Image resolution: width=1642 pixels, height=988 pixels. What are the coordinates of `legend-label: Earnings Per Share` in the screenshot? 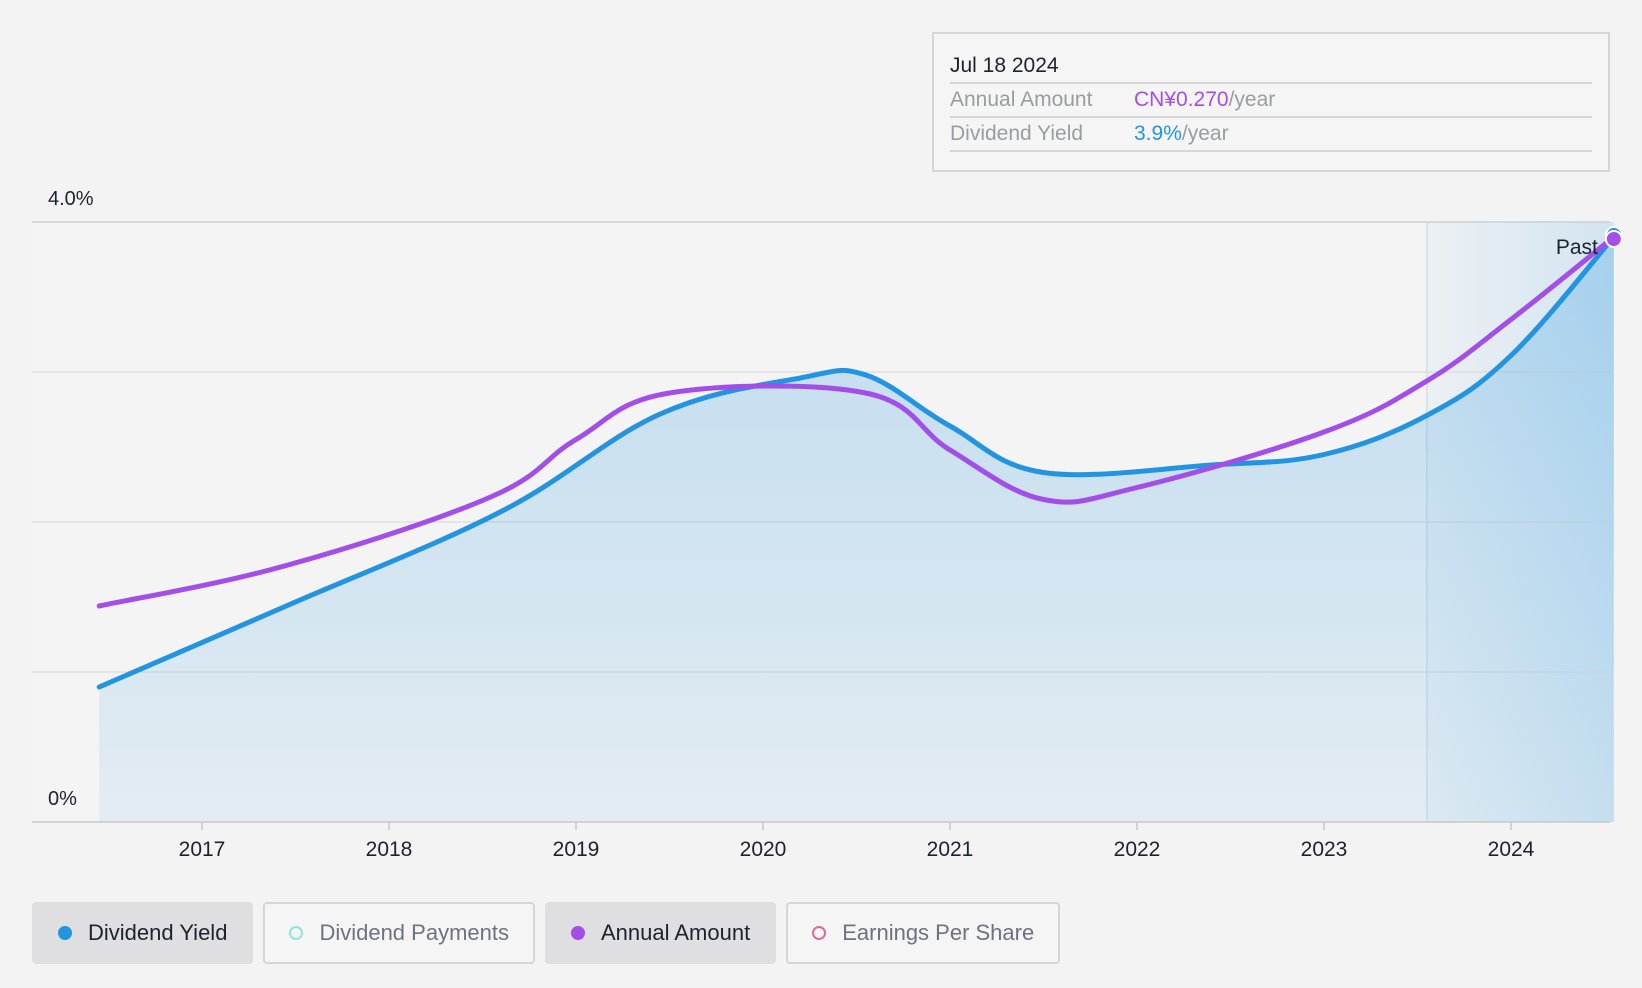 It's located at (938, 932).